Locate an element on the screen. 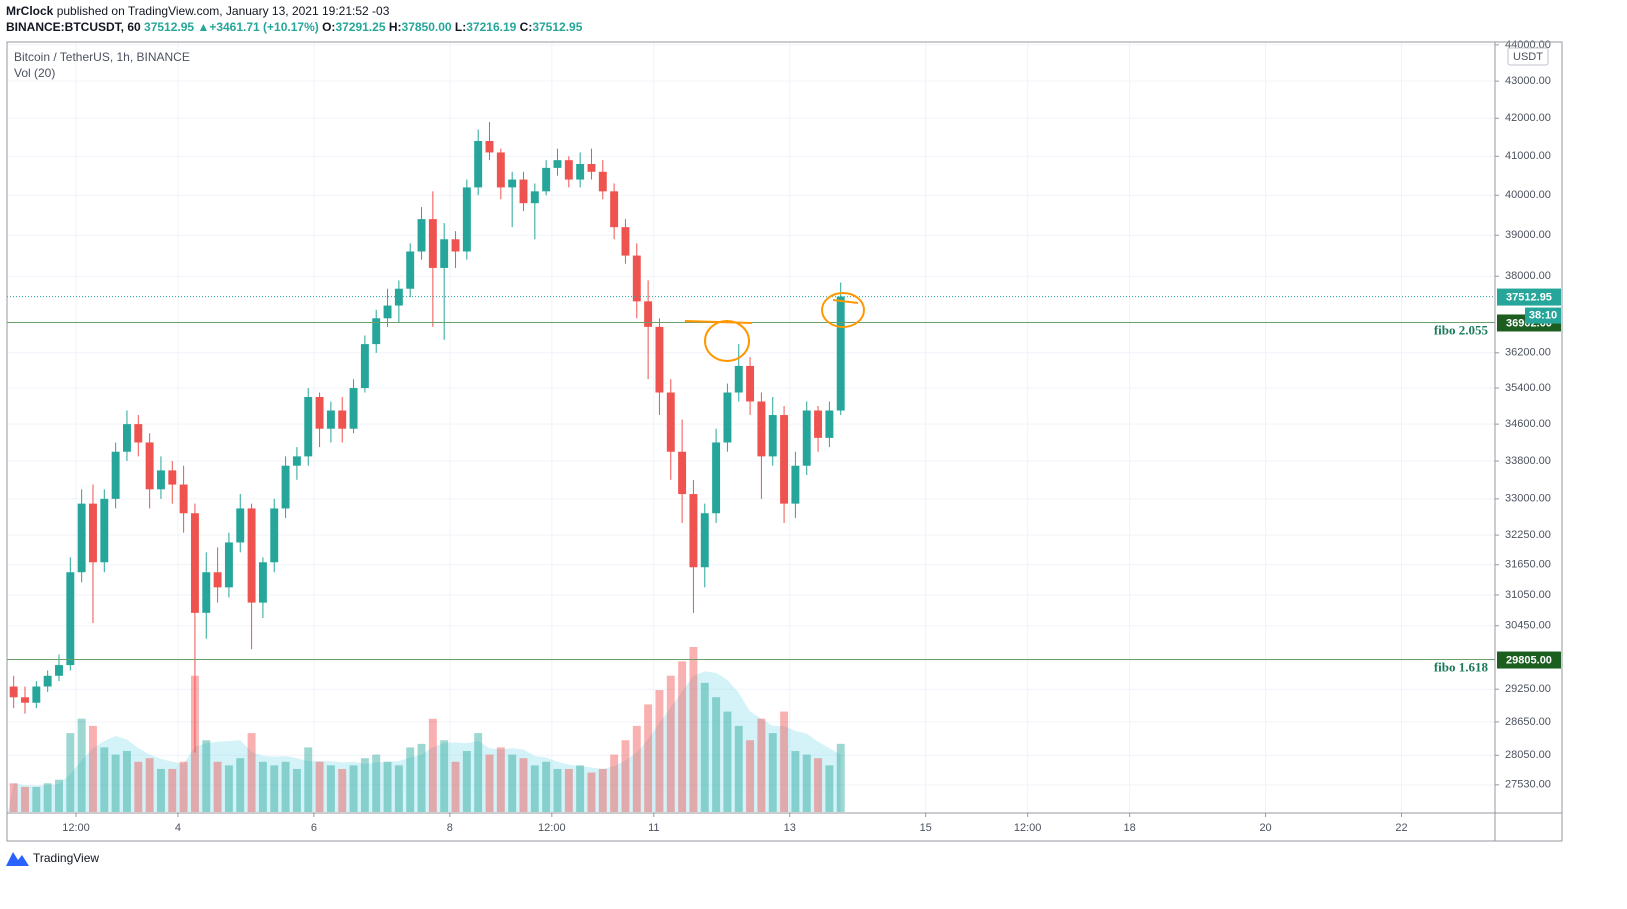  y-tick-label: 35400.00 is located at coordinates (1528, 388).